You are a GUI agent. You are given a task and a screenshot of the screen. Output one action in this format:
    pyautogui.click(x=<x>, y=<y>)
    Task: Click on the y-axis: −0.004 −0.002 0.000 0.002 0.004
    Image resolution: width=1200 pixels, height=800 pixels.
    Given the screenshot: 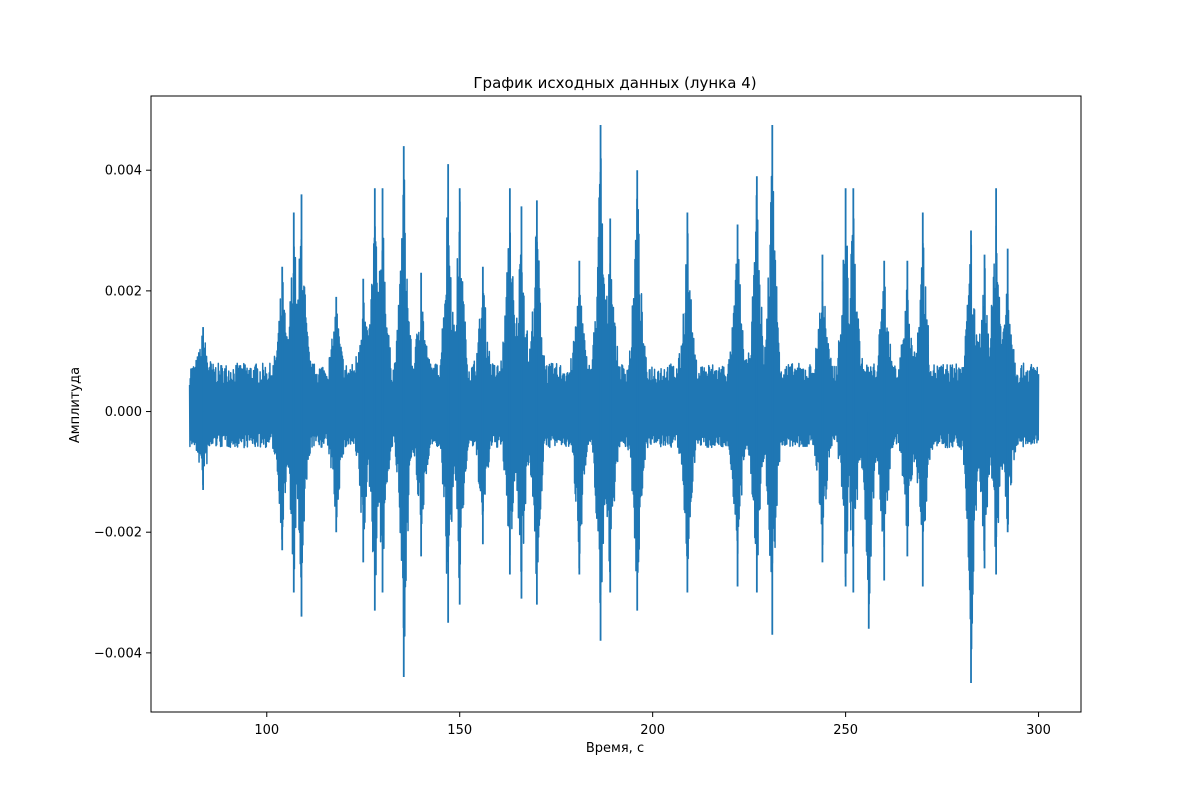 What is the action you would take?
    pyautogui.click(x=122, y=412)
    